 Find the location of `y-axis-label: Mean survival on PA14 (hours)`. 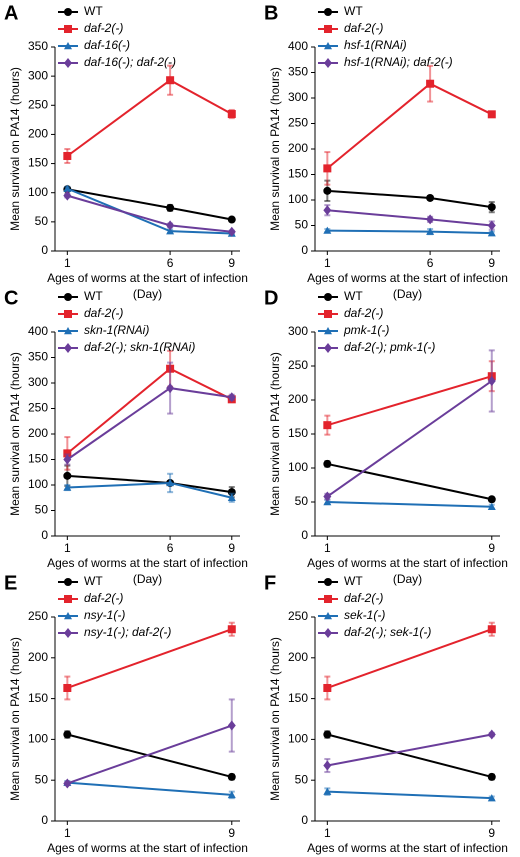

y-axis-label: Mean survival on PA14 (hours) is located at coordinates (15, 149).